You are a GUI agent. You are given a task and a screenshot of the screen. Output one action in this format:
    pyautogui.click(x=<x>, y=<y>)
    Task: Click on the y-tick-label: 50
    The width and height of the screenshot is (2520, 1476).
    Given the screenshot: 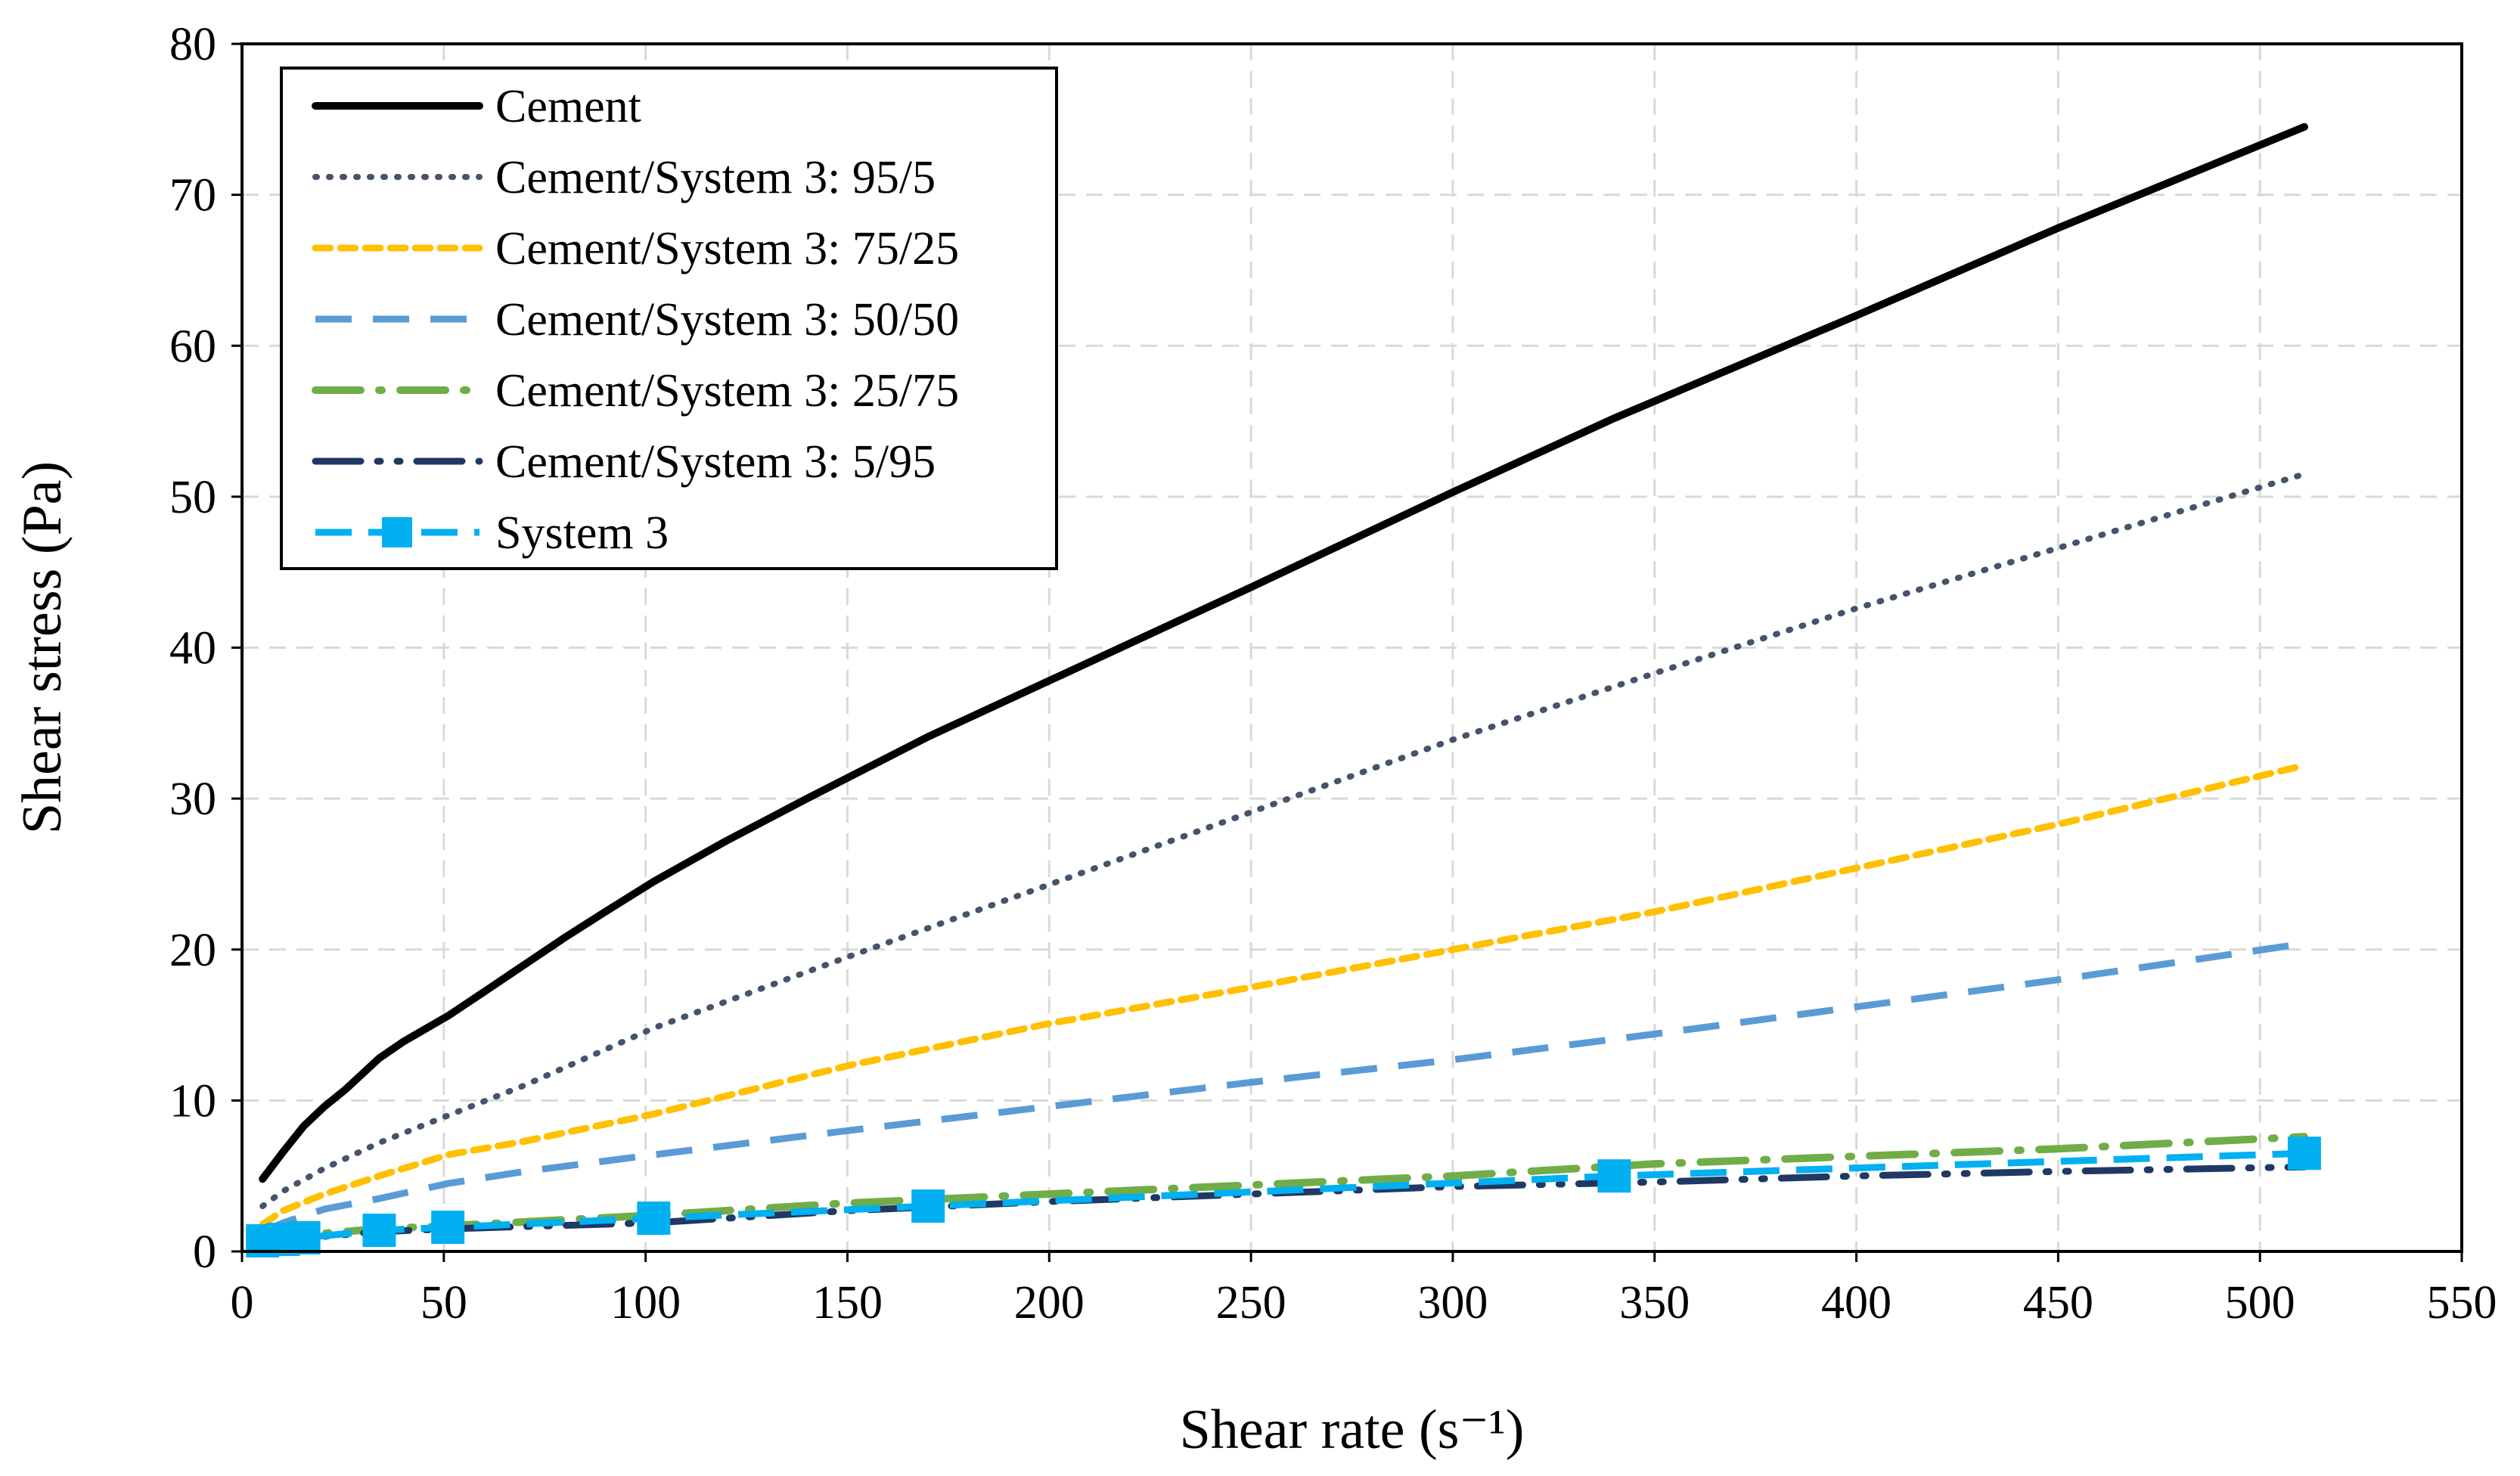 What is the action you would take?
    pyautogui.click(x=192, y=498)
    